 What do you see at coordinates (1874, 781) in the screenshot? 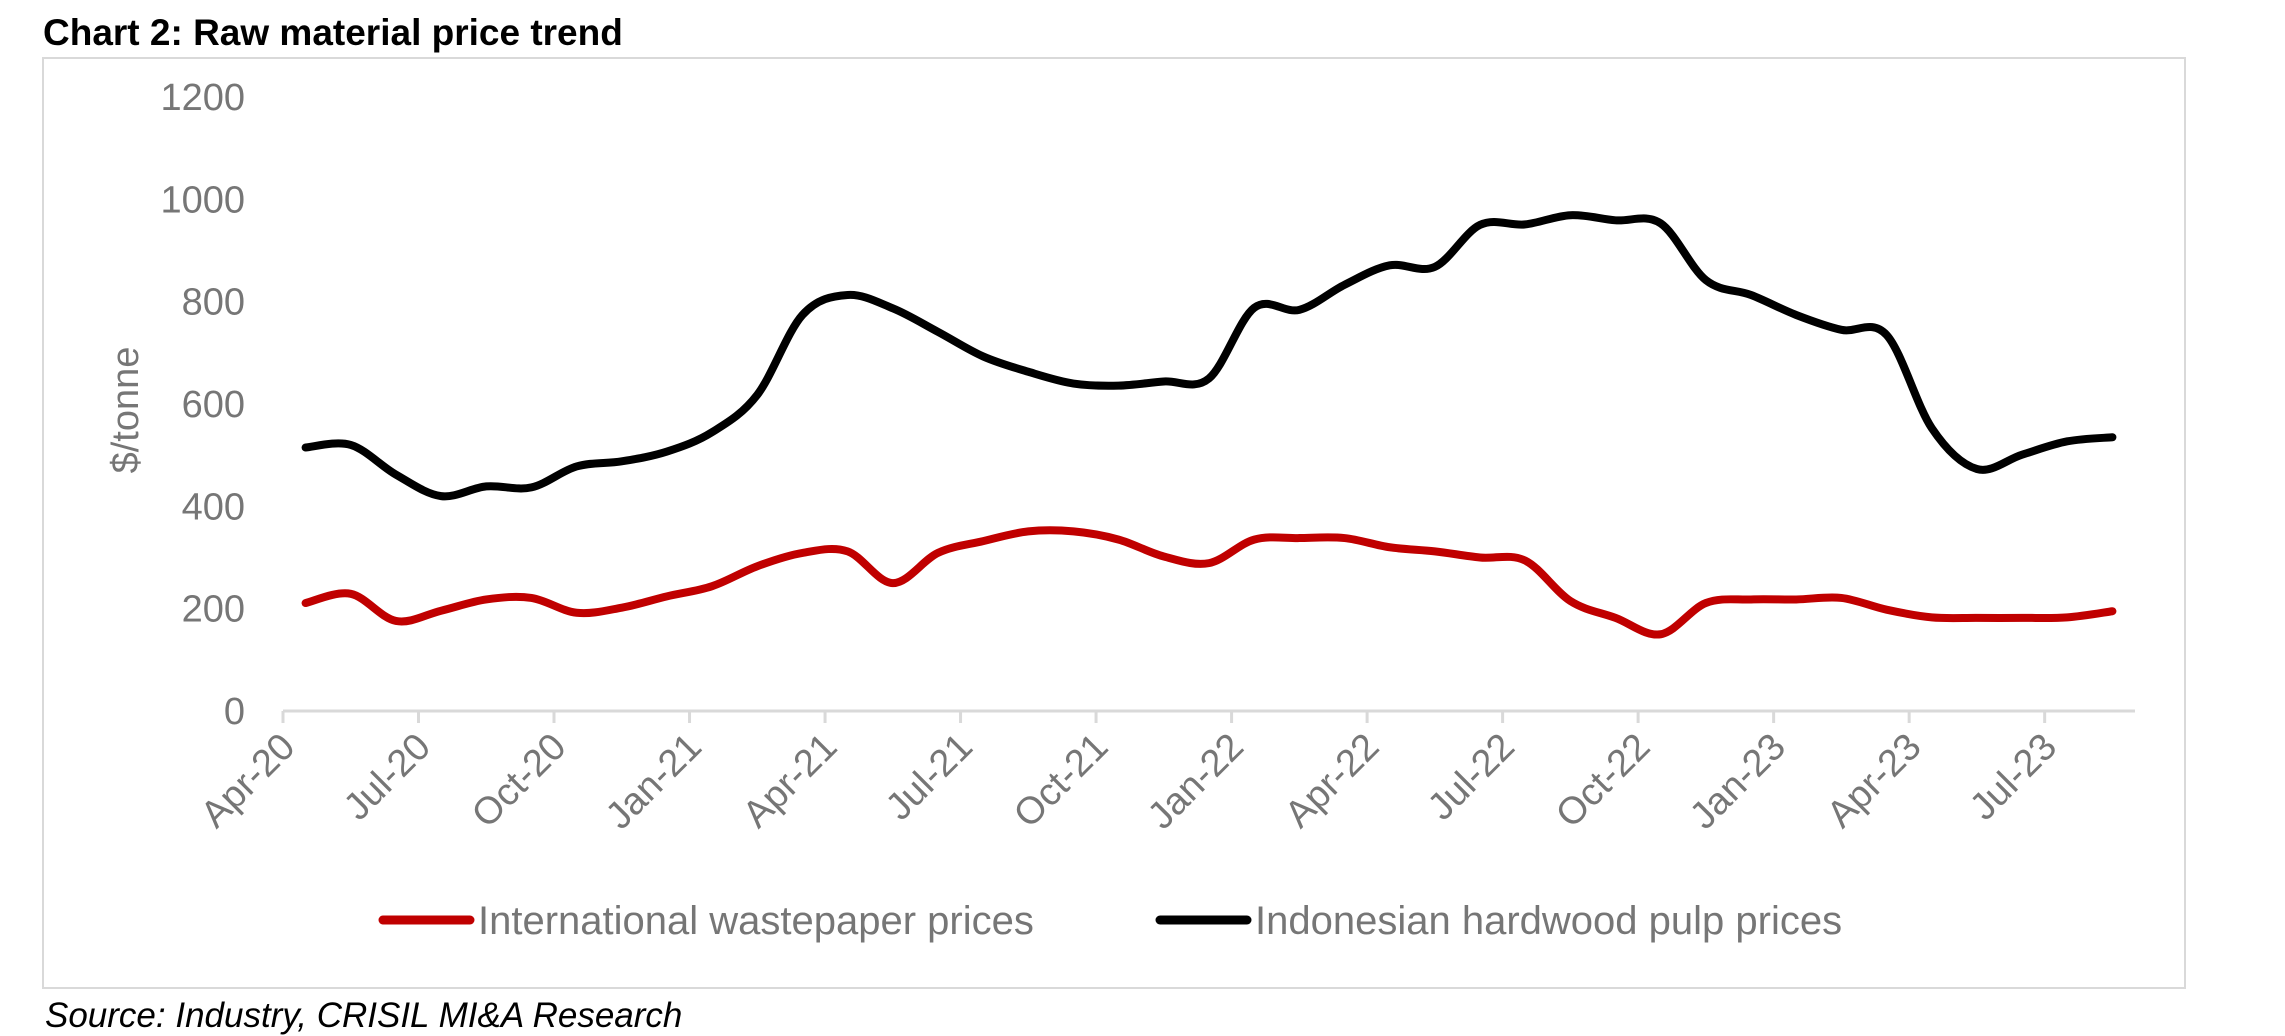
I see `x-tick-label: Apr-23` at bounding box center [1874, 781].